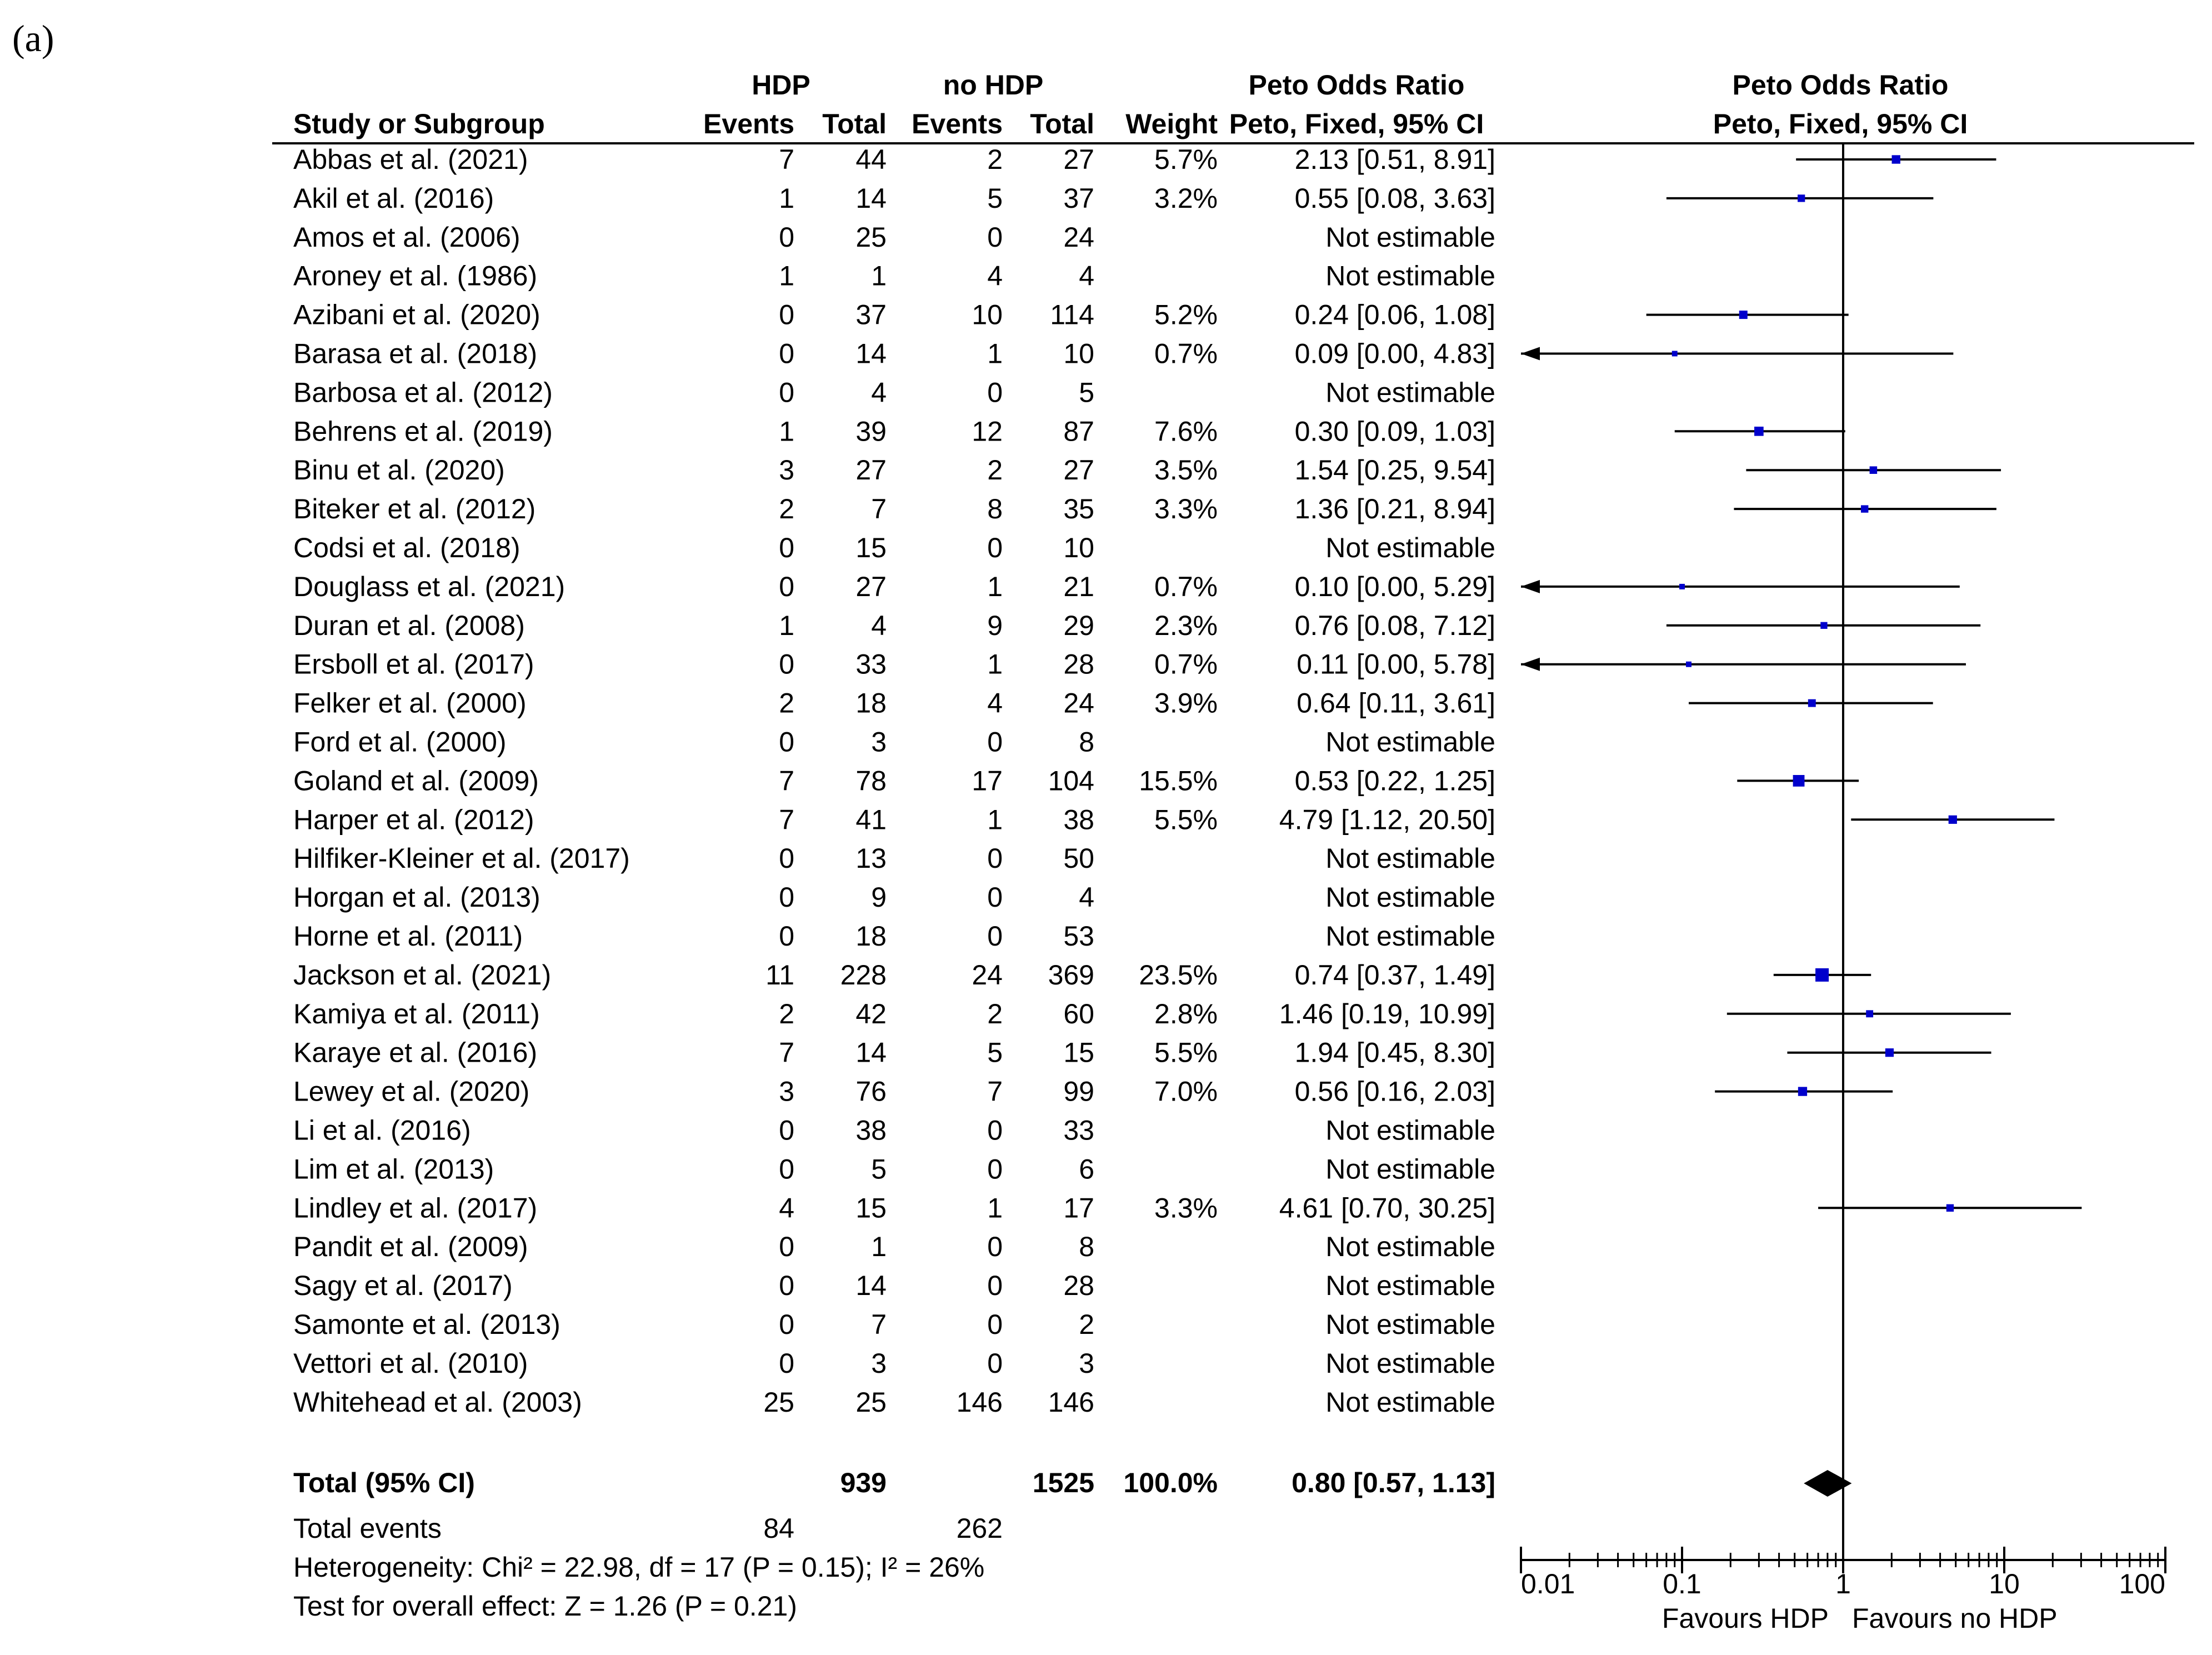 This screenshot has height=1655, width=2212. I want to click on no-hdp-total: 10, so click(1078, 547).